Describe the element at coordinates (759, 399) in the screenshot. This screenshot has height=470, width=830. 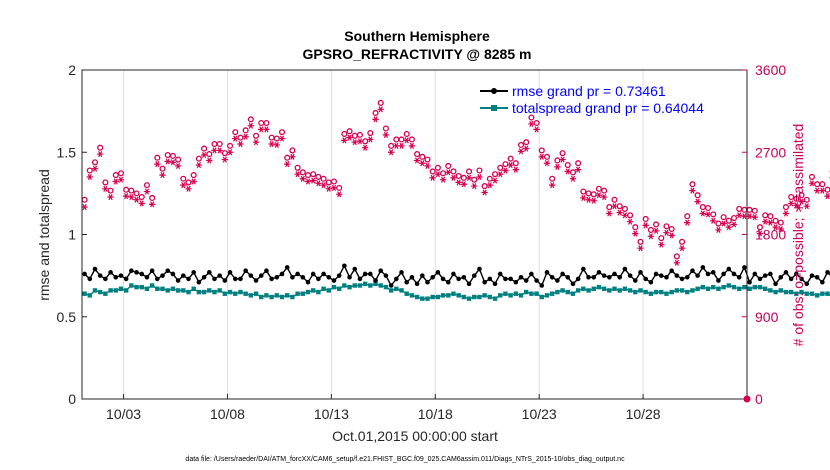
I see `y-right-tick-label: 0` at that location.